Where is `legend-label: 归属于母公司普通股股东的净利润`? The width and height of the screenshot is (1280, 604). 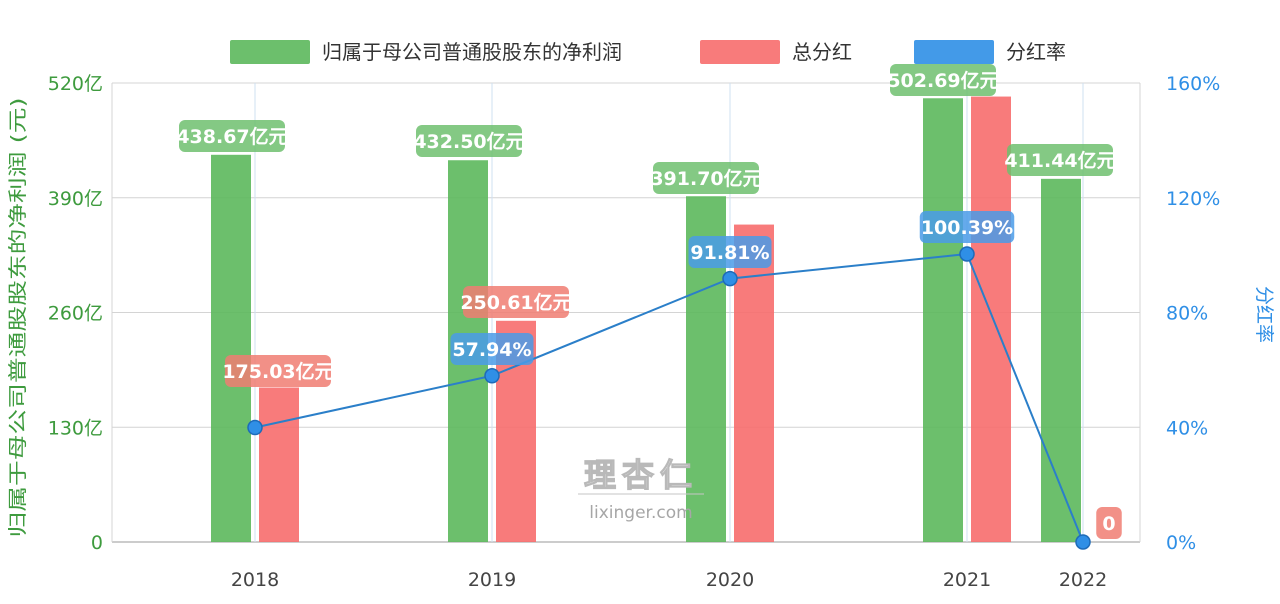
legend-label: 归属于母公司普通股股东的净利润 is located at coordinates (472, 52).